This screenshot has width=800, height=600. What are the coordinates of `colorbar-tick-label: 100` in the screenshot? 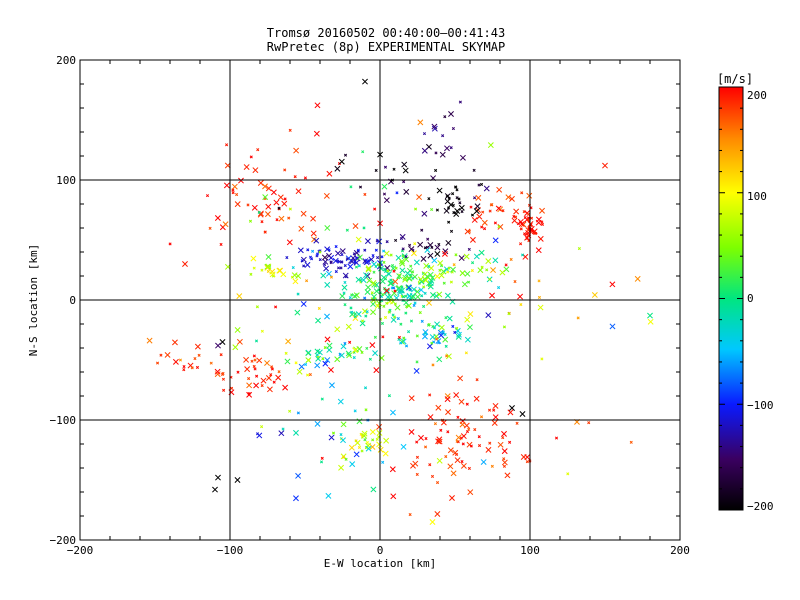 It's located at (757, 196).